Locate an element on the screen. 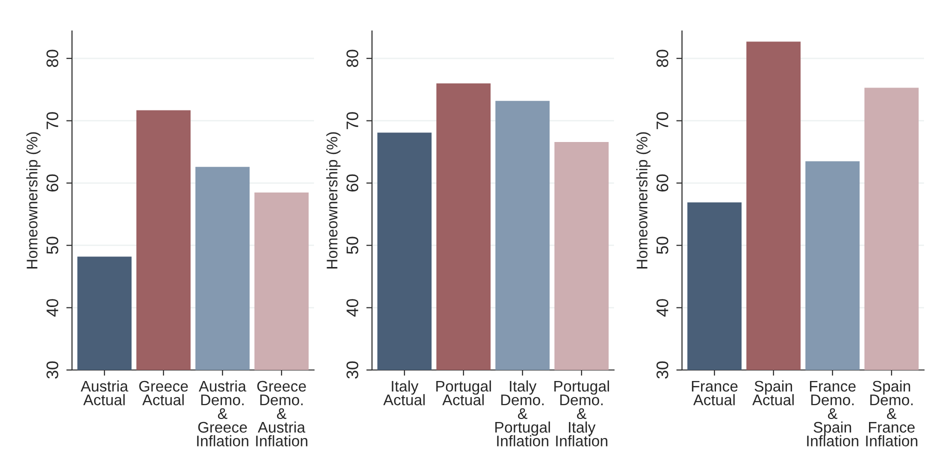  x-tick-label: Italy Actual is located at coordinates (404, 393).